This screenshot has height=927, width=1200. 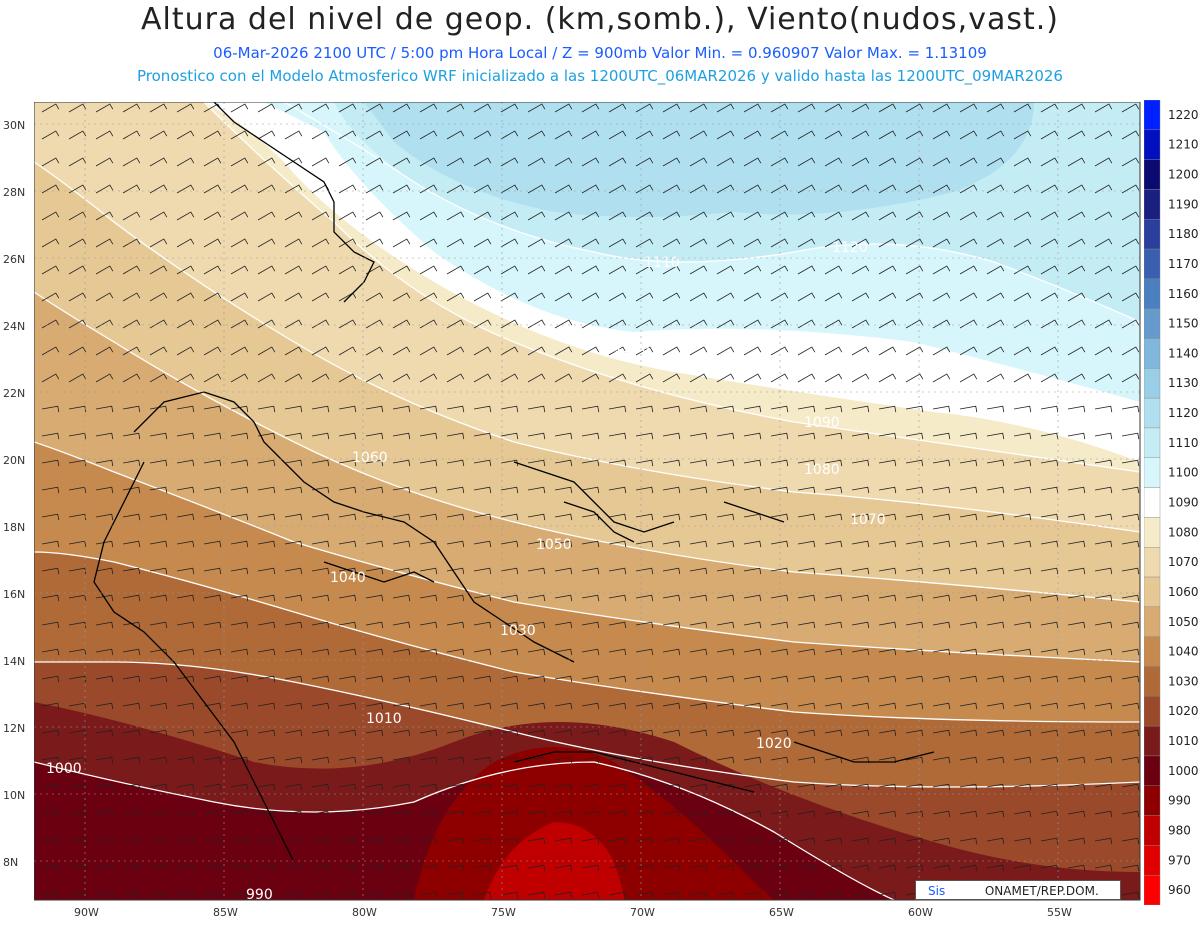 What do you see at coordinates (518, 631) in the screenshot?
I see `contour-label-1030: 1030` at bounding box center [518, 631].